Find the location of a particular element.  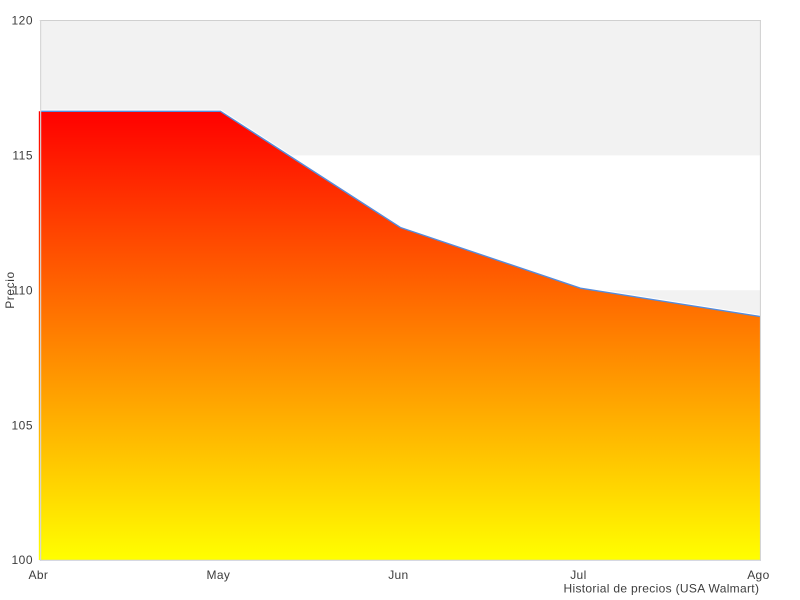

svg-text: 105 is located at coordinates (22, 425).